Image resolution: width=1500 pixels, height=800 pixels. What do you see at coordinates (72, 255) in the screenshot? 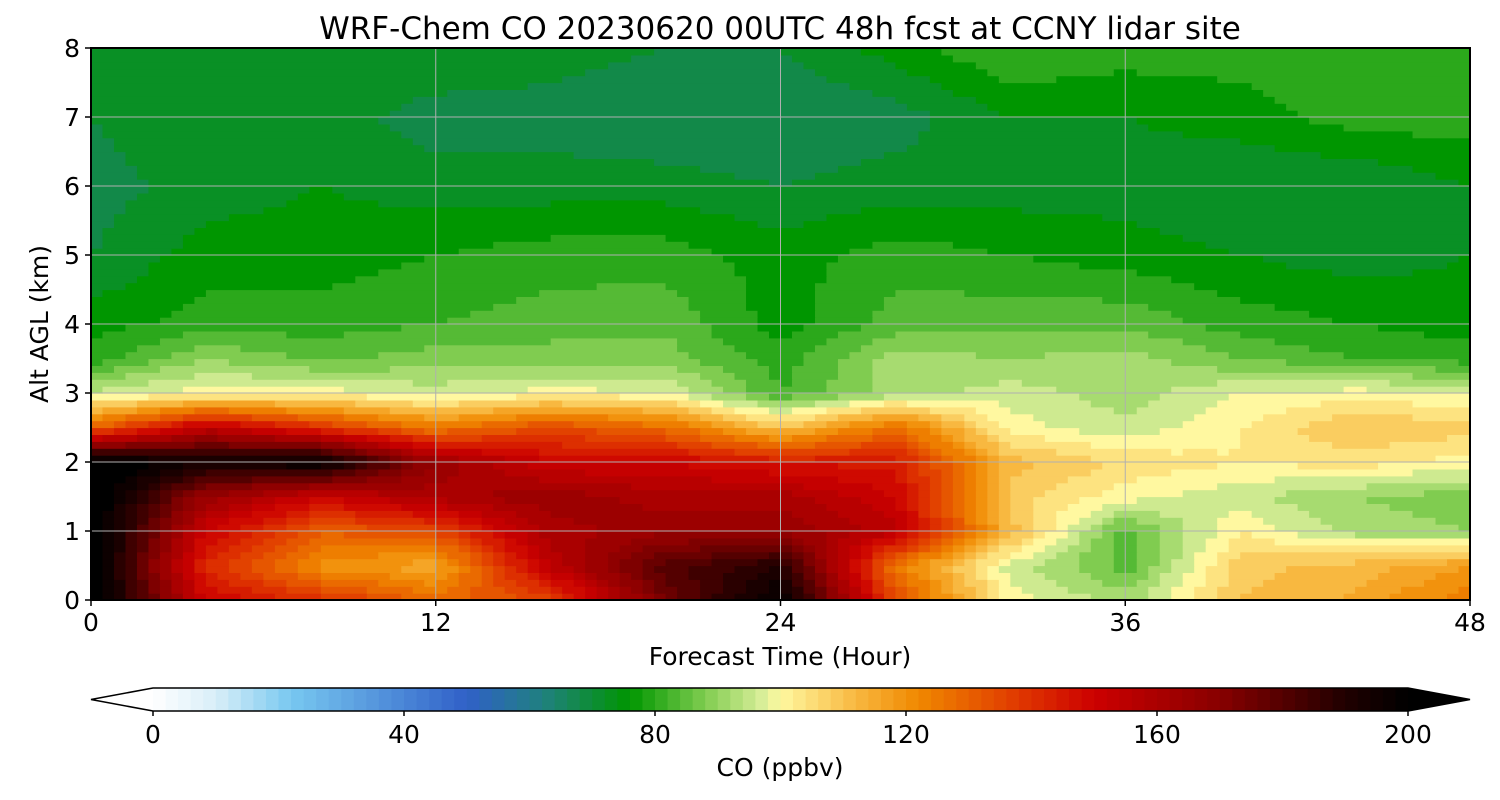
I see `y-tick-label: 5` at bounding box center [72, 255].